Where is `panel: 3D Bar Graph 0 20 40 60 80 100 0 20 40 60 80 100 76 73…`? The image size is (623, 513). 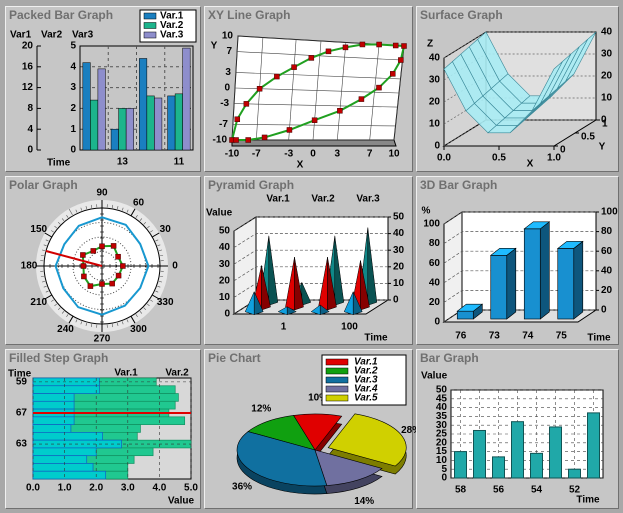 panel: 3D Bar Graph 0 20 40 60 80 100 0 20 40 60 80 100 76 73… is located at coordinates (517, 260).